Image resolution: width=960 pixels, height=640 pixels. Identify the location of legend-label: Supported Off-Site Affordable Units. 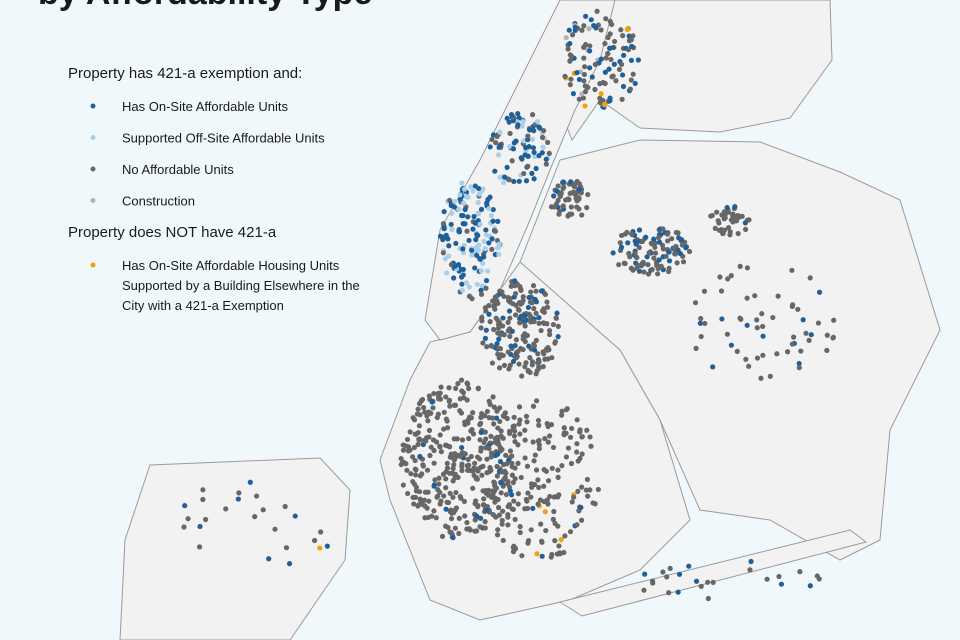
(223, 138).